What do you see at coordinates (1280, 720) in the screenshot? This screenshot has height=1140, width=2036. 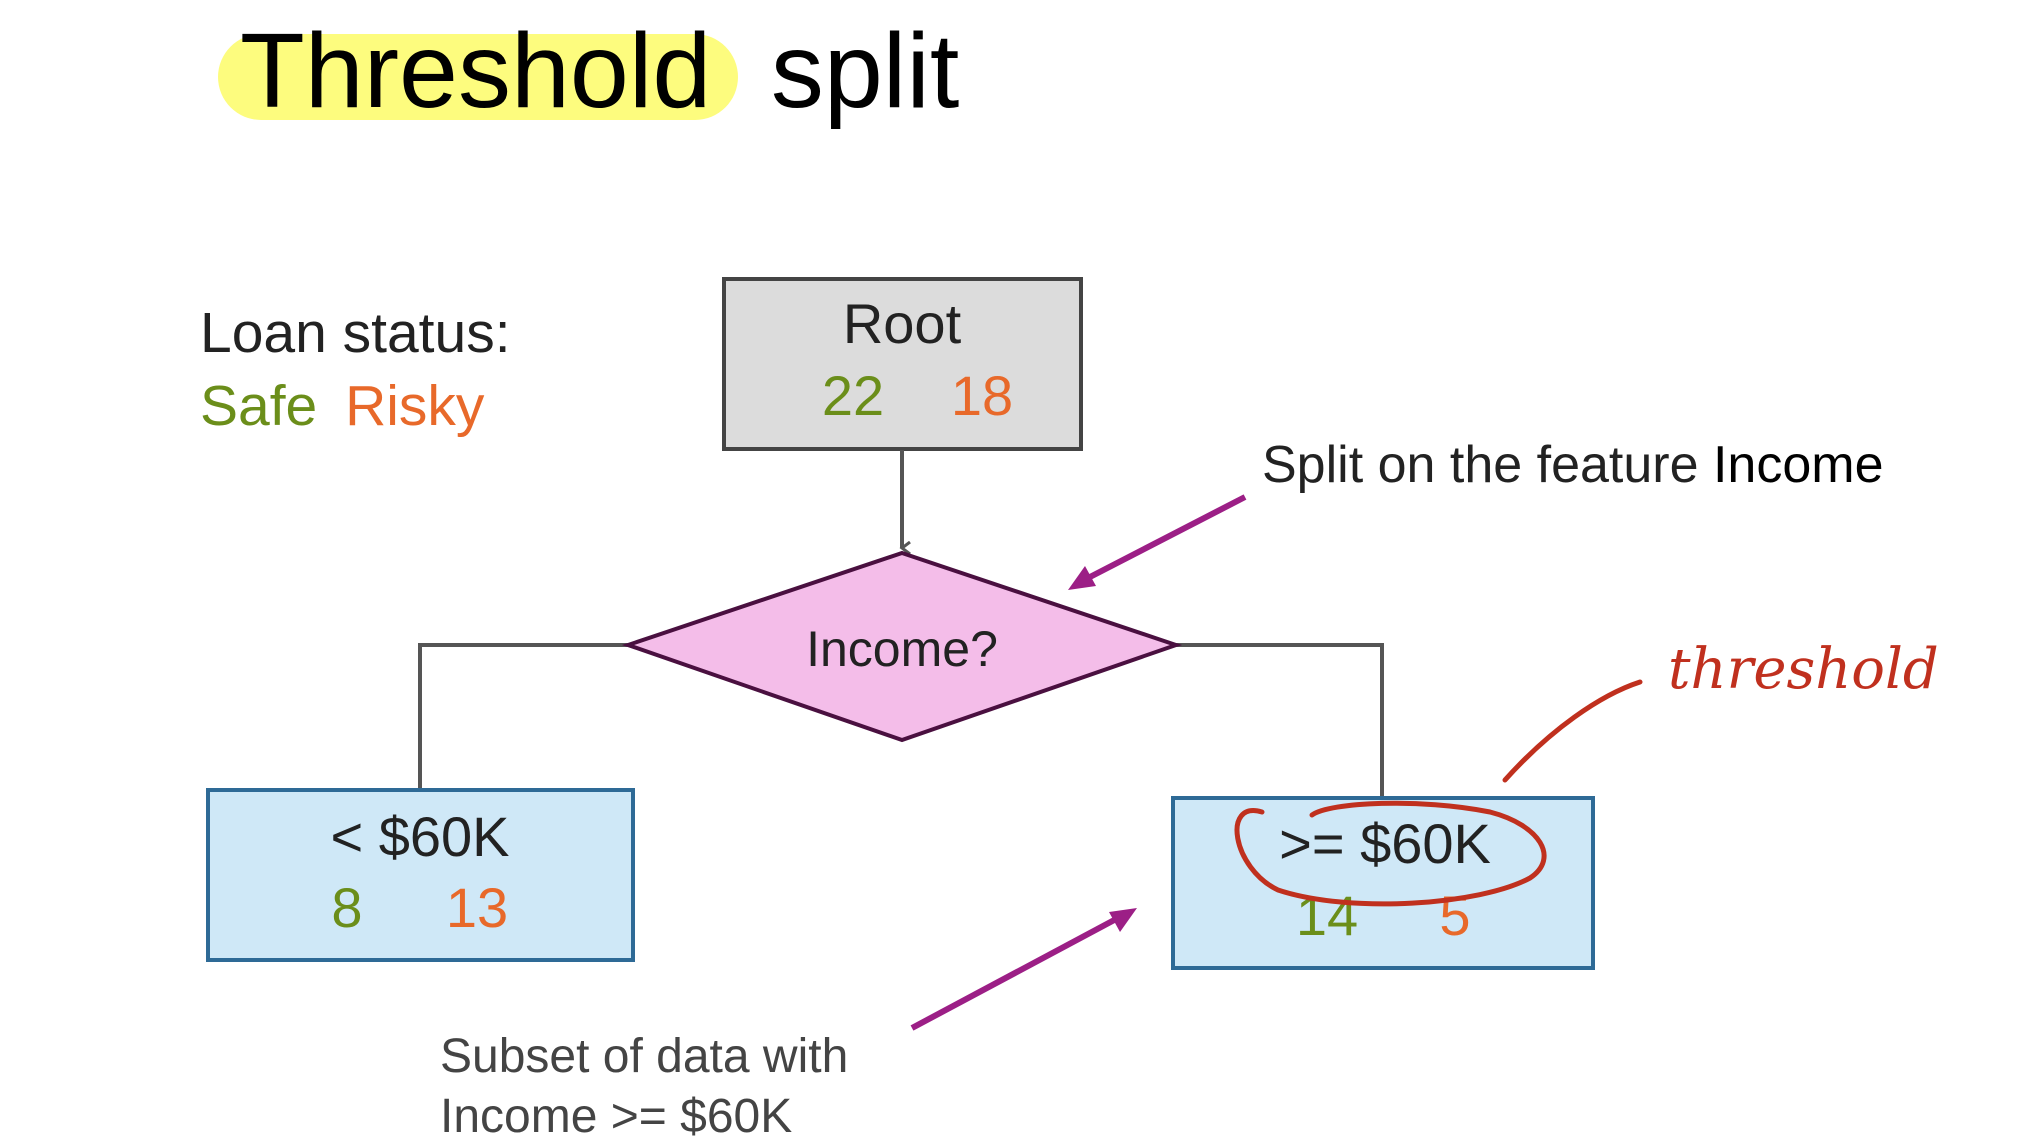 I see `right-branch-connector` at bounding box center [1280, 720].